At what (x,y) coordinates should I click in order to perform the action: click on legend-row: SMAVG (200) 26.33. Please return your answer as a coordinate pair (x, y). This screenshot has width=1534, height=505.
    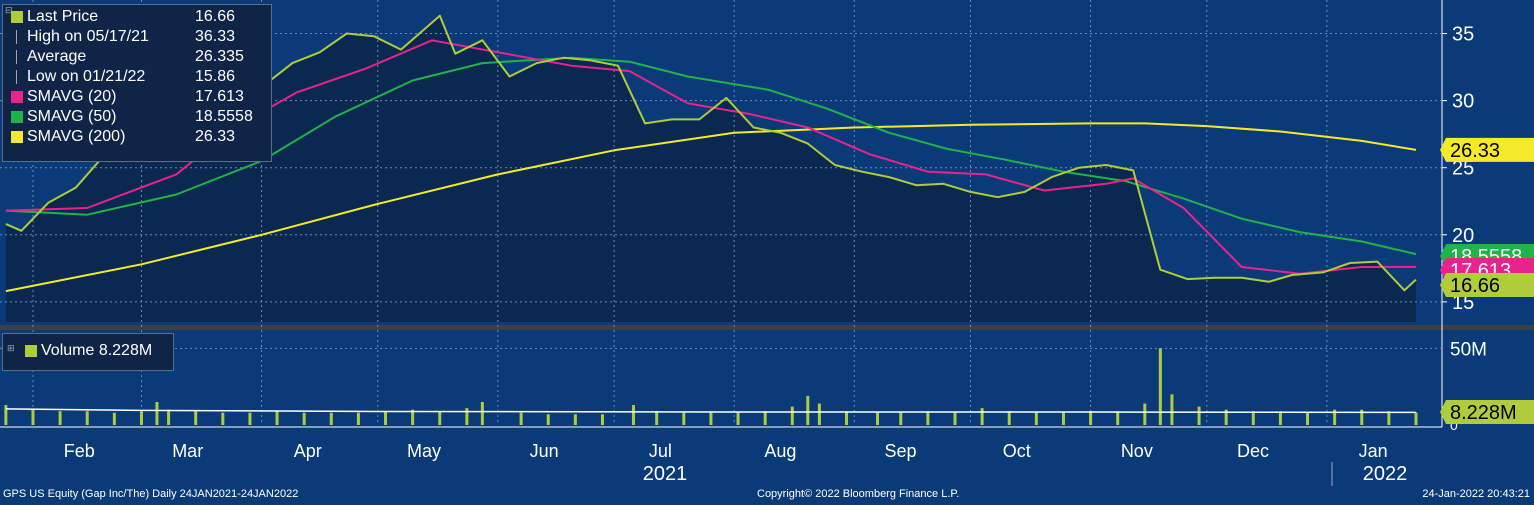
    Looking at the image, I should click on (137, 137).